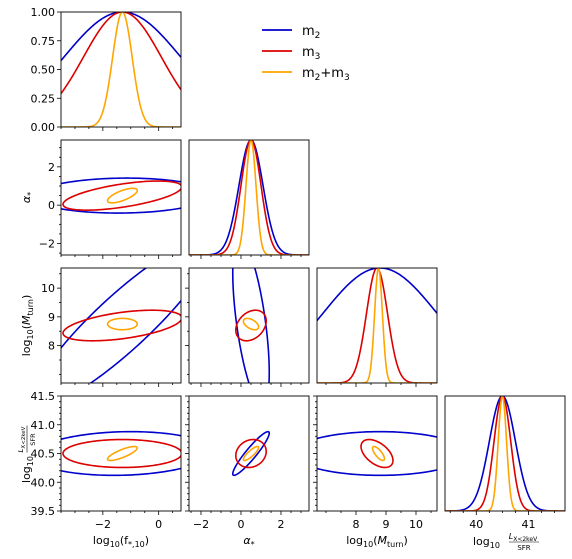 This screenshot has height=559, width=572. I want to click on legend-label-m3: m3, so click(311, 53).